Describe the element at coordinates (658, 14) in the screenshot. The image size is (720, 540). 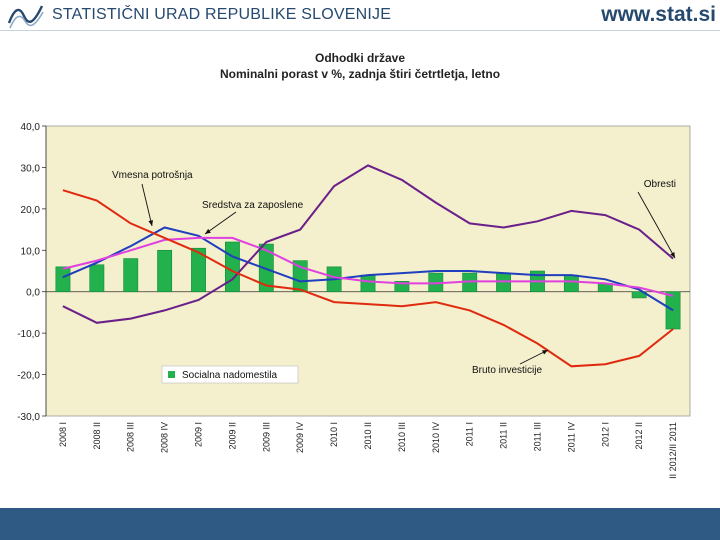
I see `website-link: www.stat.si` at that location.